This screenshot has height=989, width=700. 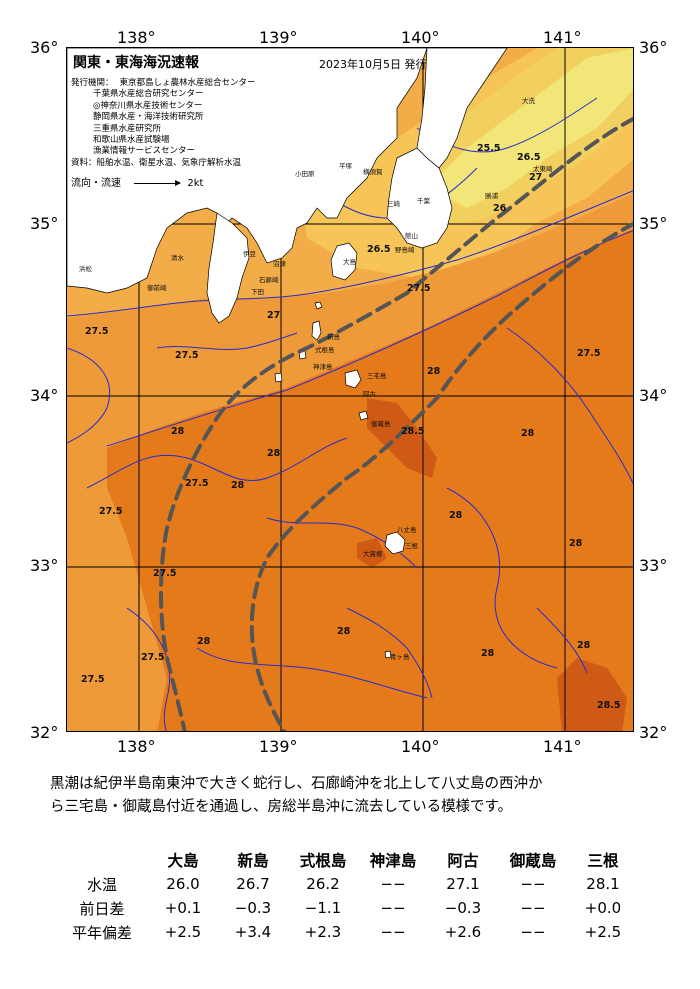 What do you see at coordinates (407, 530) in the screenshot?
I see `place-label: 八丈島` at bounding box center [407, 530].